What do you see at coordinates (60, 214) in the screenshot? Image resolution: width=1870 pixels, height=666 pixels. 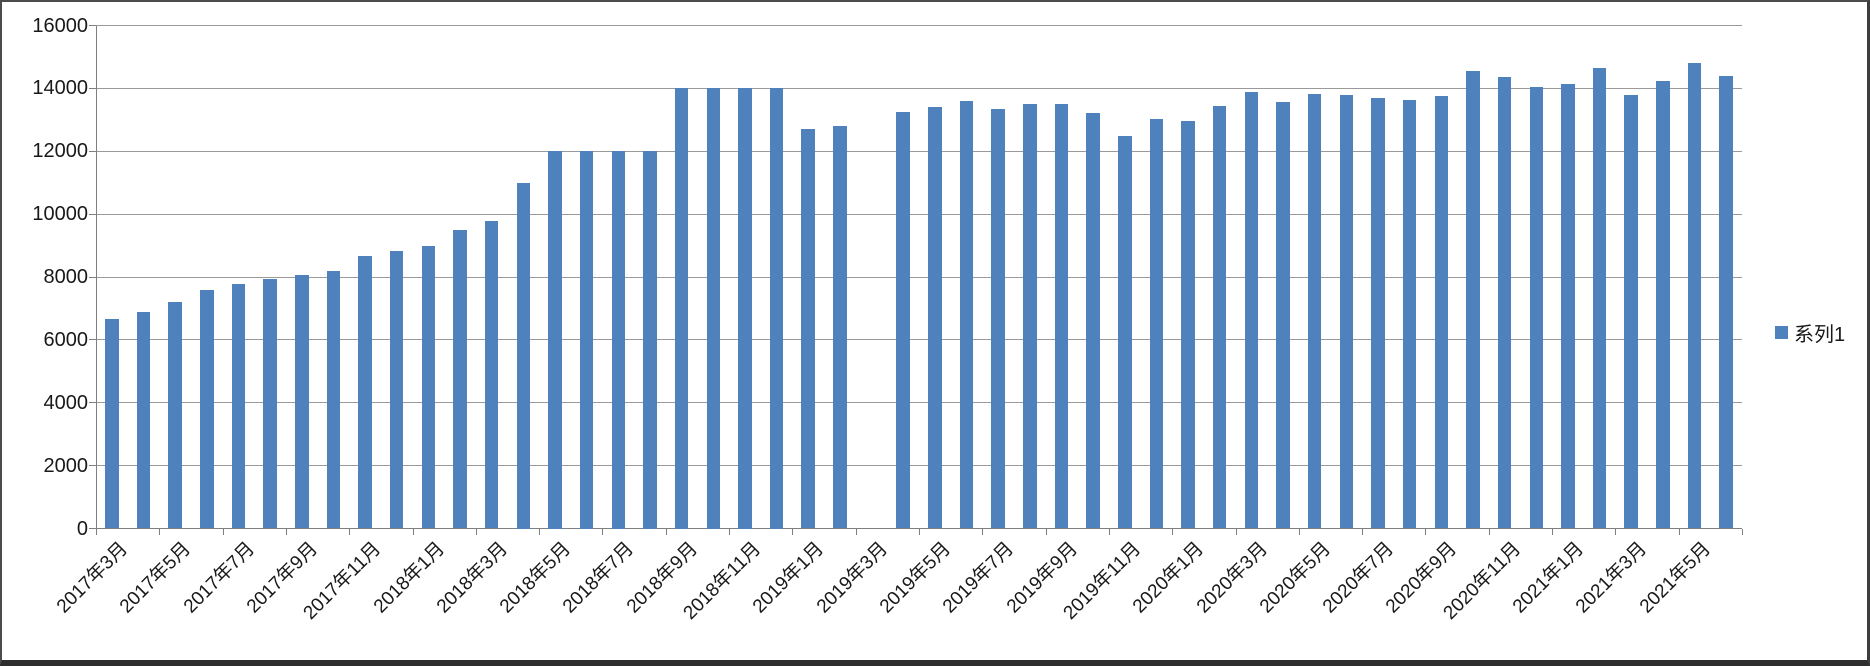 I see `y-axis-label: 10000` at bounding box center [60, 214].